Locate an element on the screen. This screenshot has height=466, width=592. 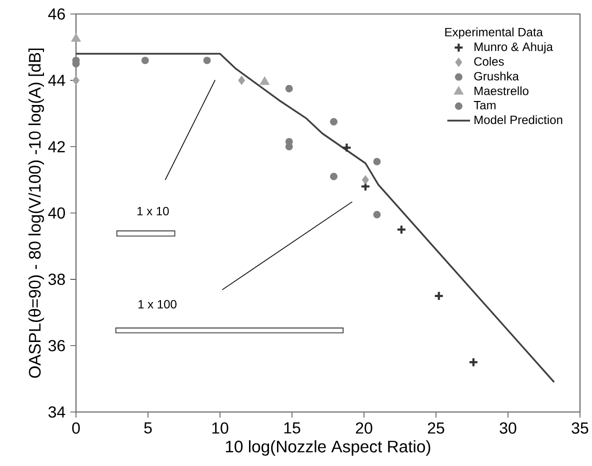
y-tick-label: 42 is located at coordinates (56, 146).